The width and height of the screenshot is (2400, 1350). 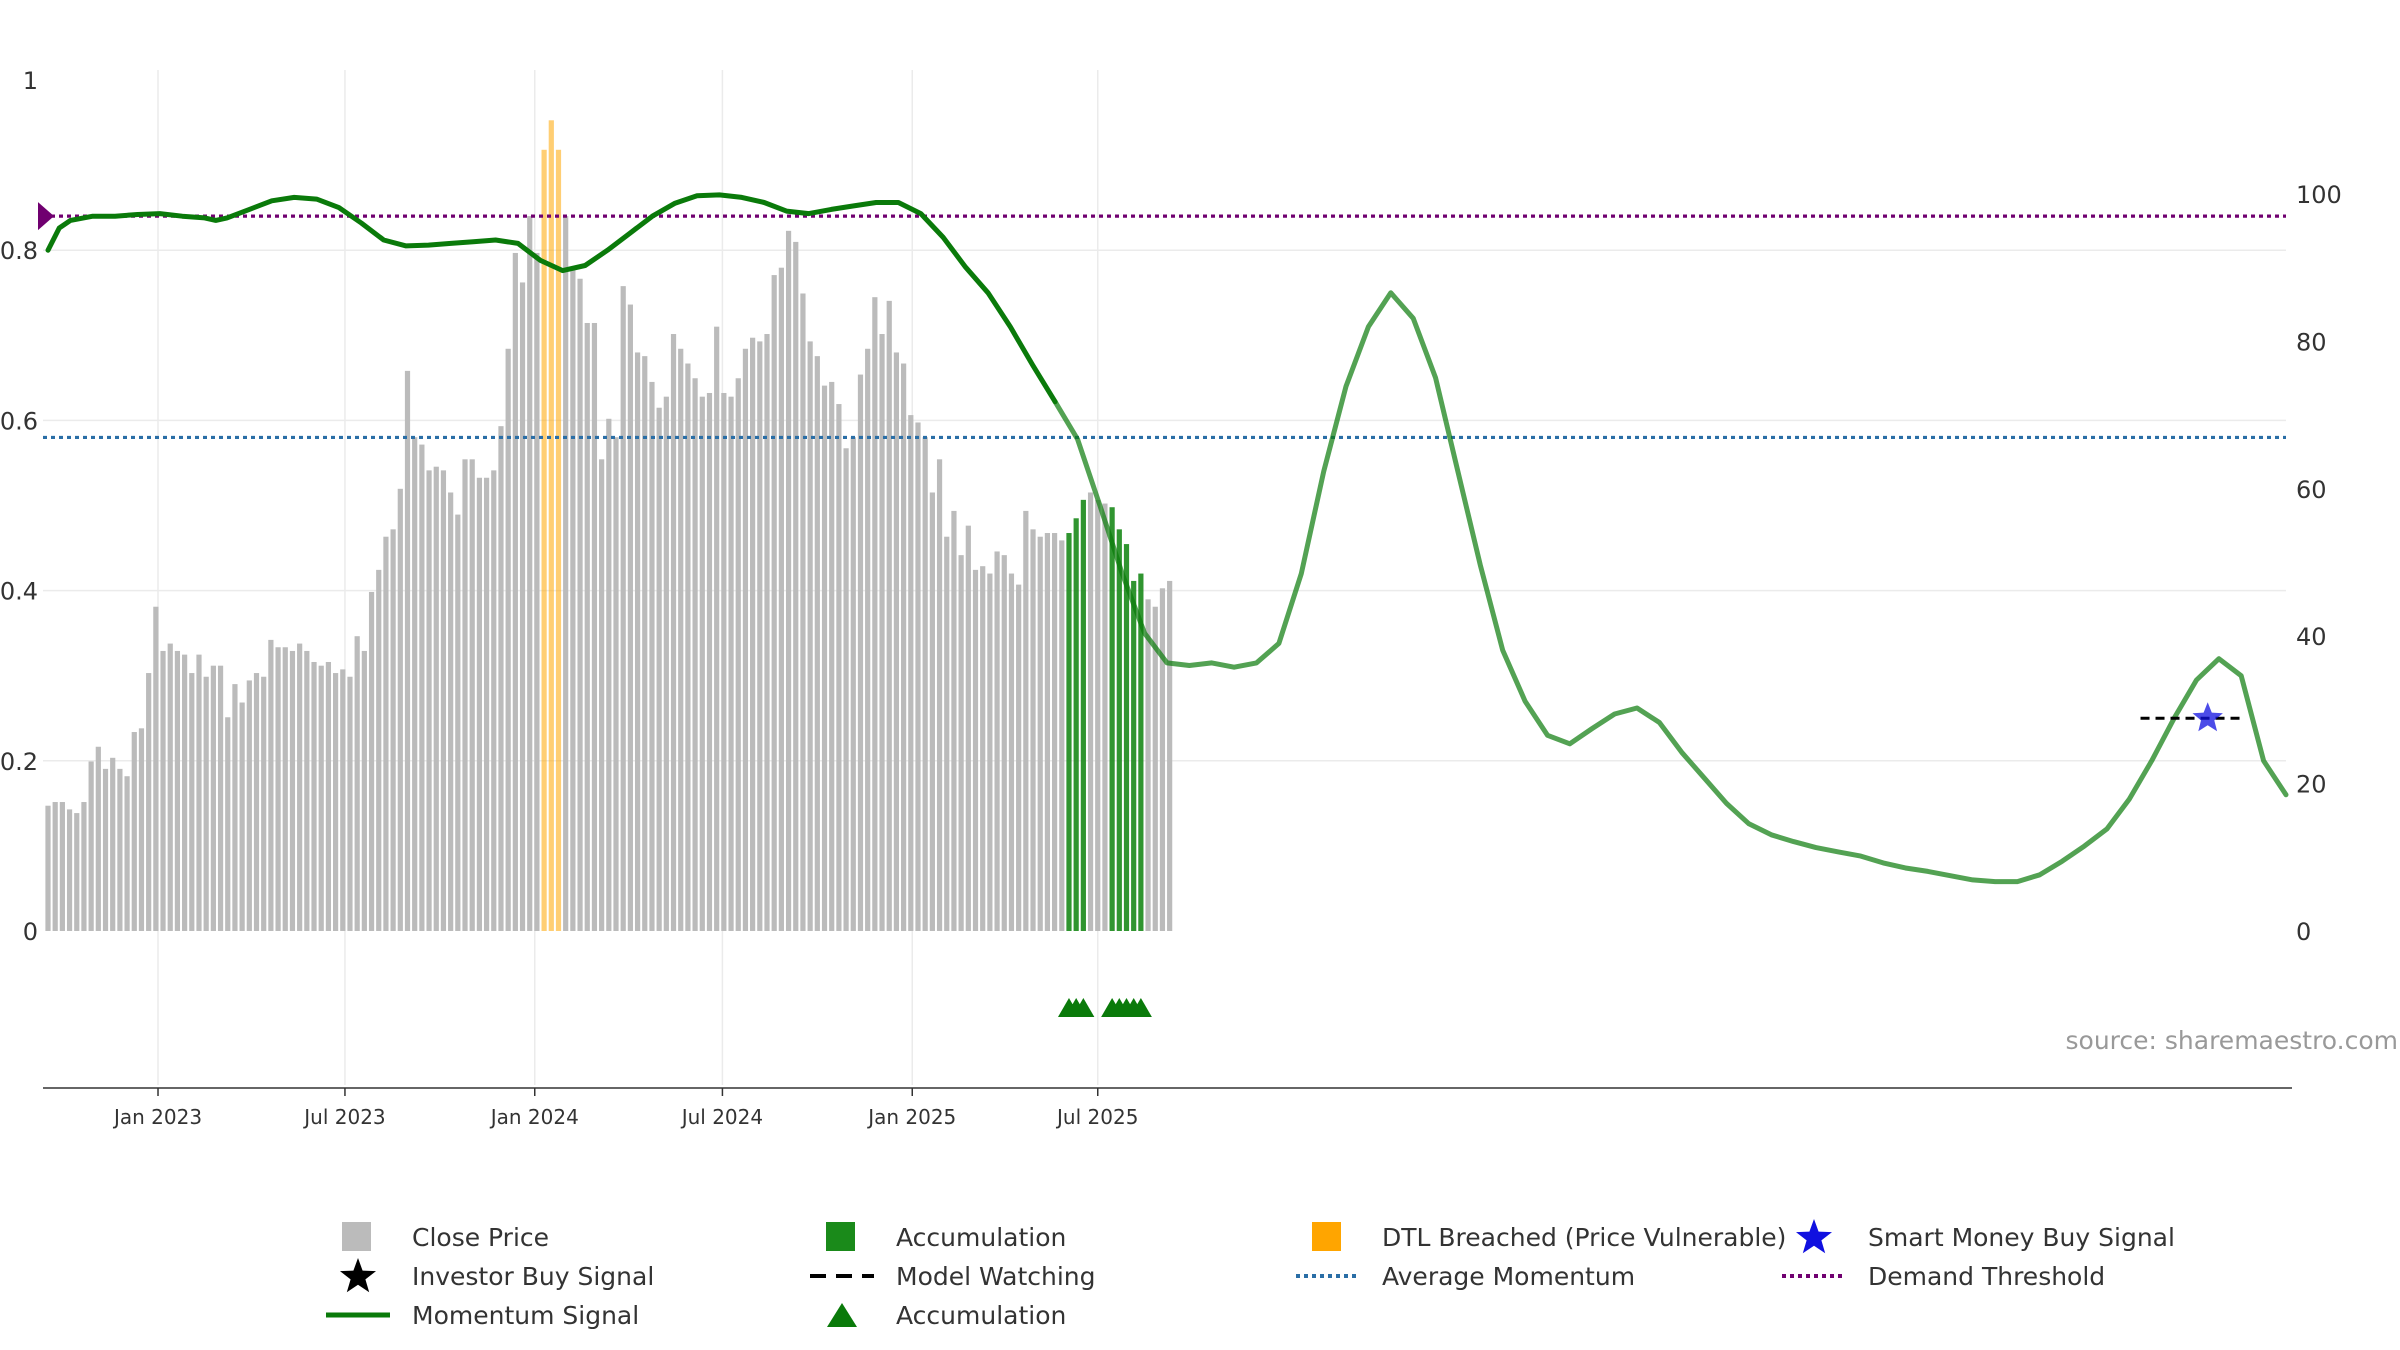 What do you see at coordinates (544, 540) in the screenshot?
I see `dtl-breached-bar` at bounding box center [544, 540].